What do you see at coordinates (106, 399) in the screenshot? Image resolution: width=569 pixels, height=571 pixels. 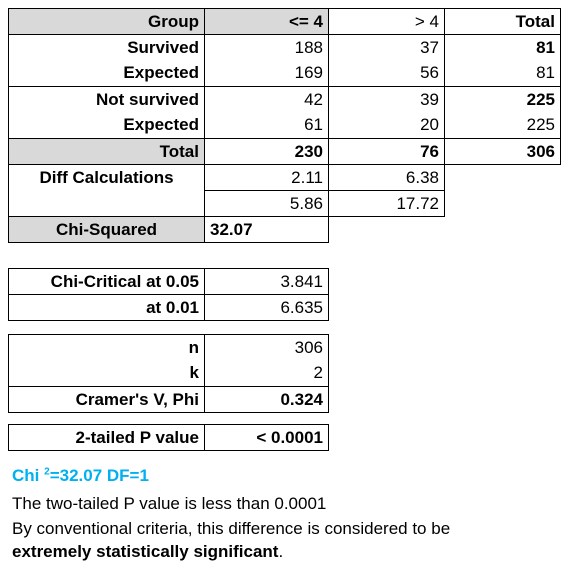 I see `cramer-label: Cramer's V, Phi` at bounding box center [106, 399].